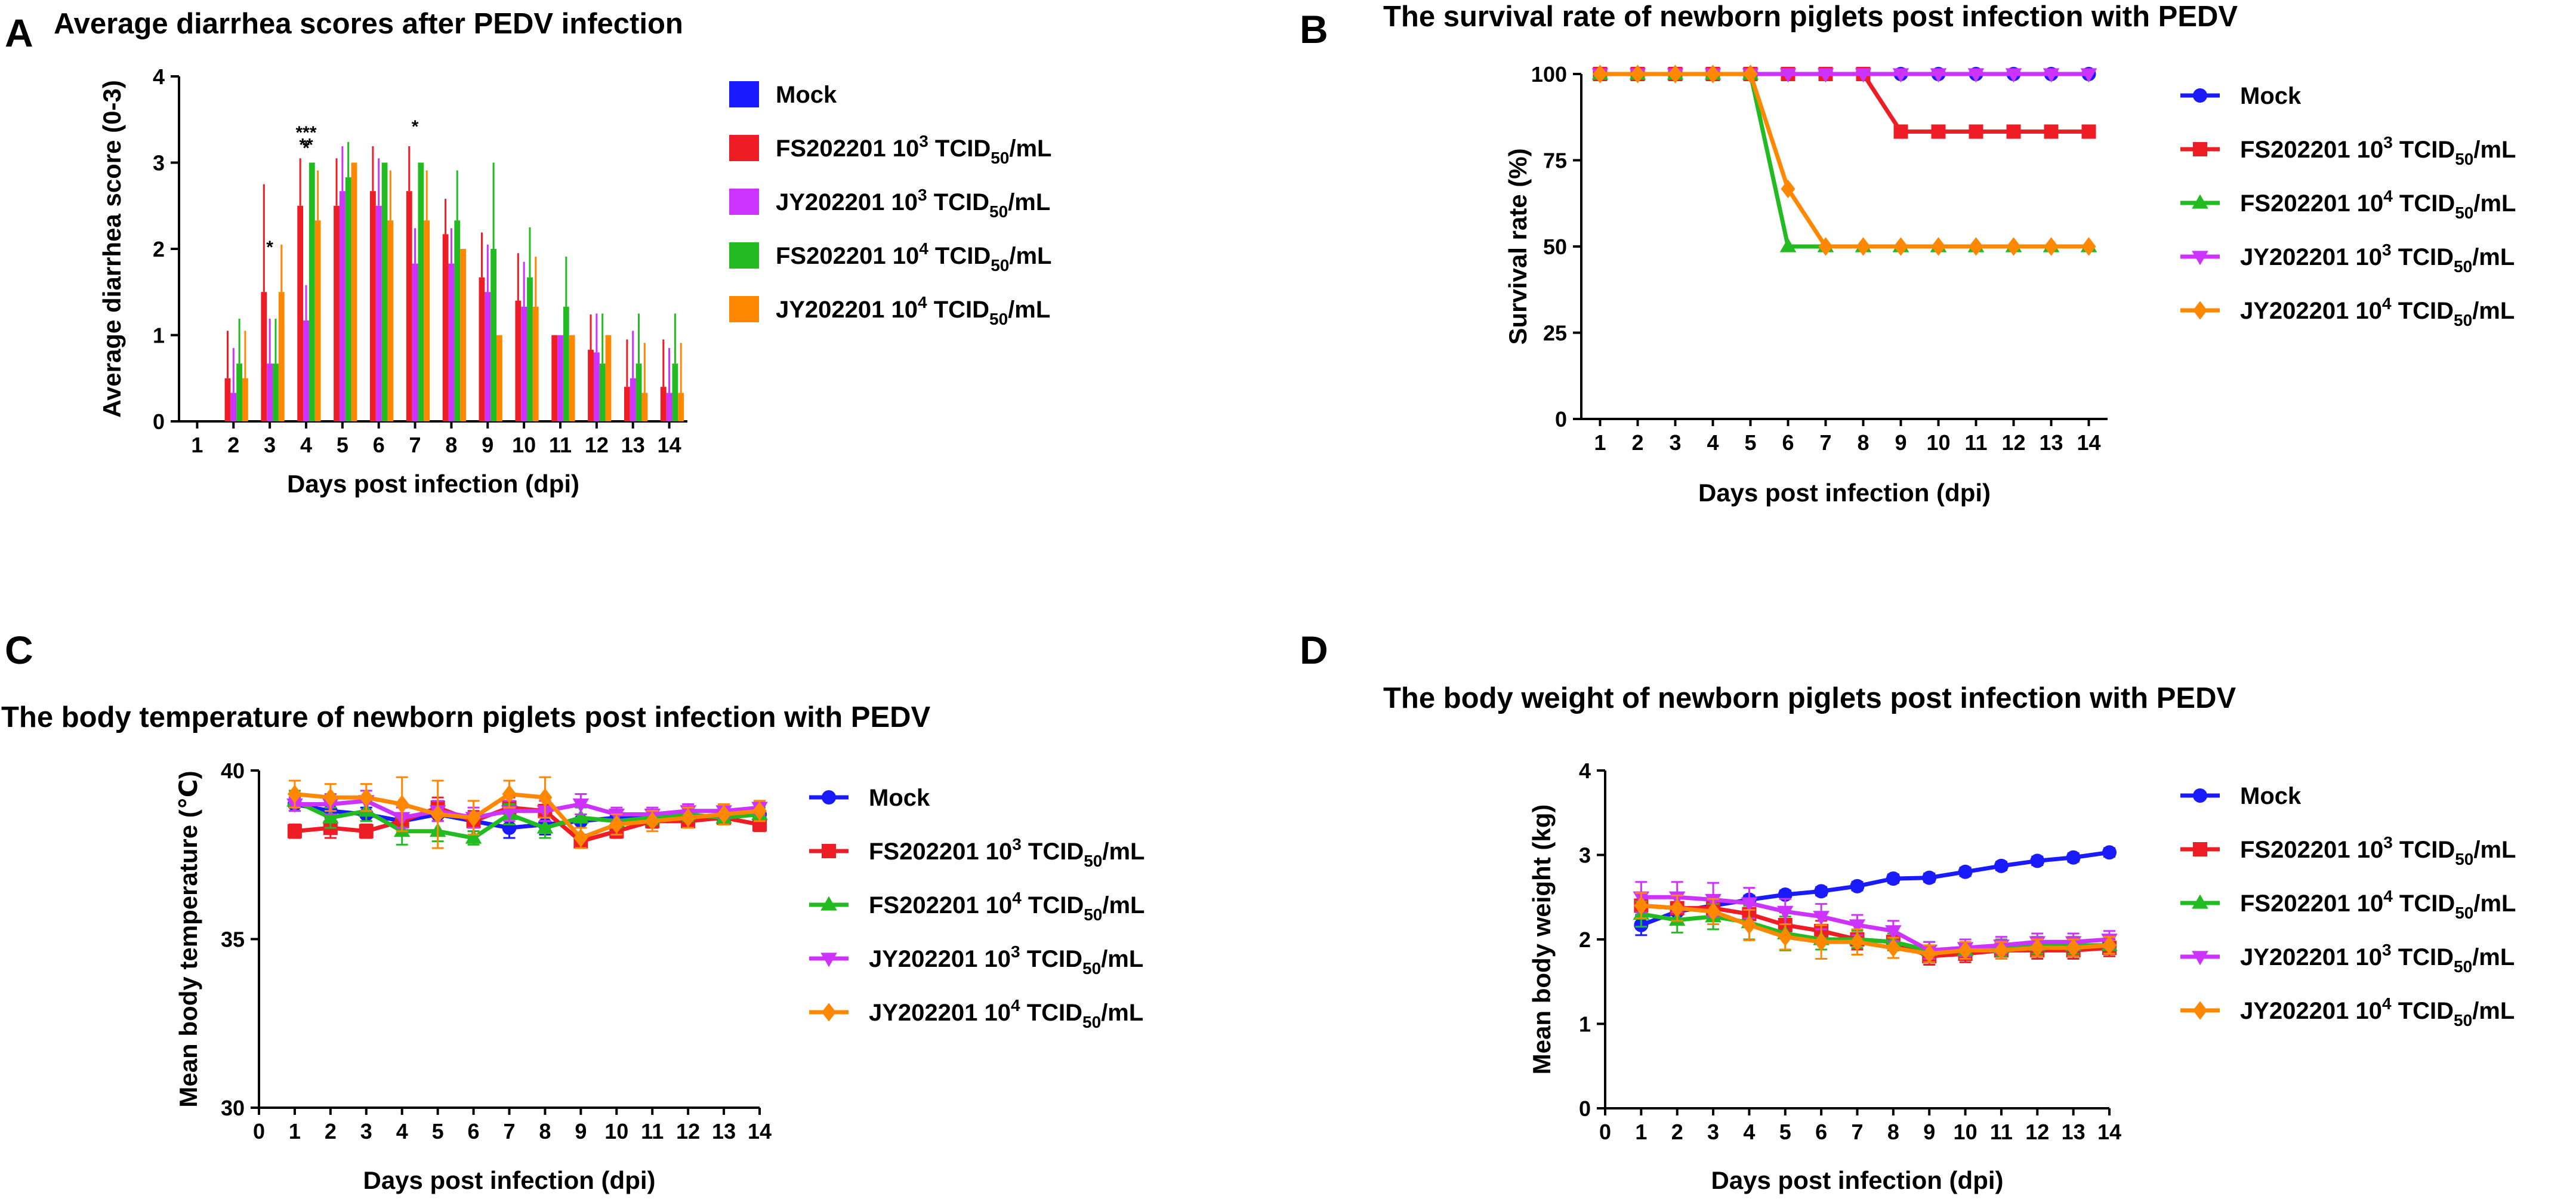  What do you see at coordinates (1750, 442) in the screenshot?
I see `x-tick-label-b: 5` at bounding box center [1750, 442].